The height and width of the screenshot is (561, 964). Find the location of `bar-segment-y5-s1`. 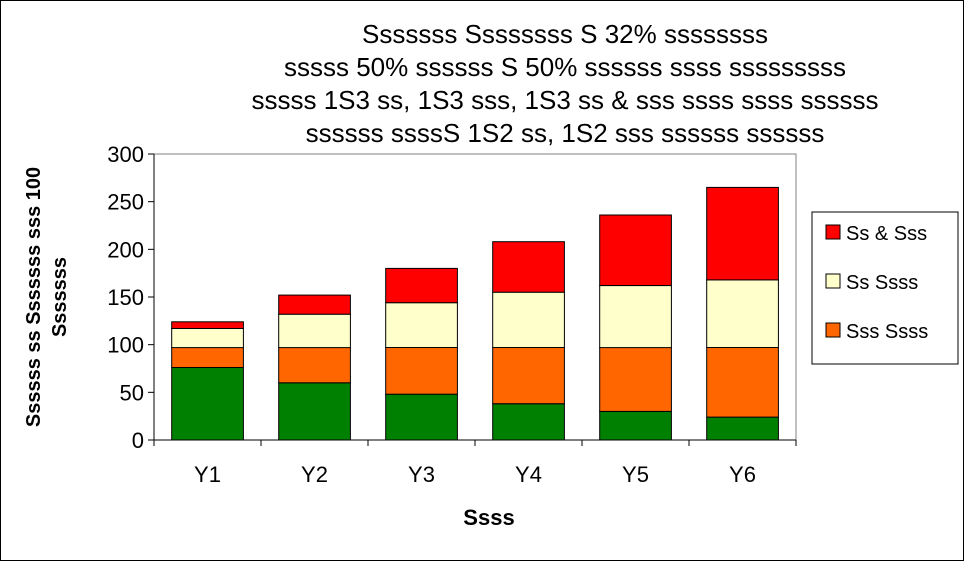

bar-segment-y5-s1 is located at coordinates (635, 379).